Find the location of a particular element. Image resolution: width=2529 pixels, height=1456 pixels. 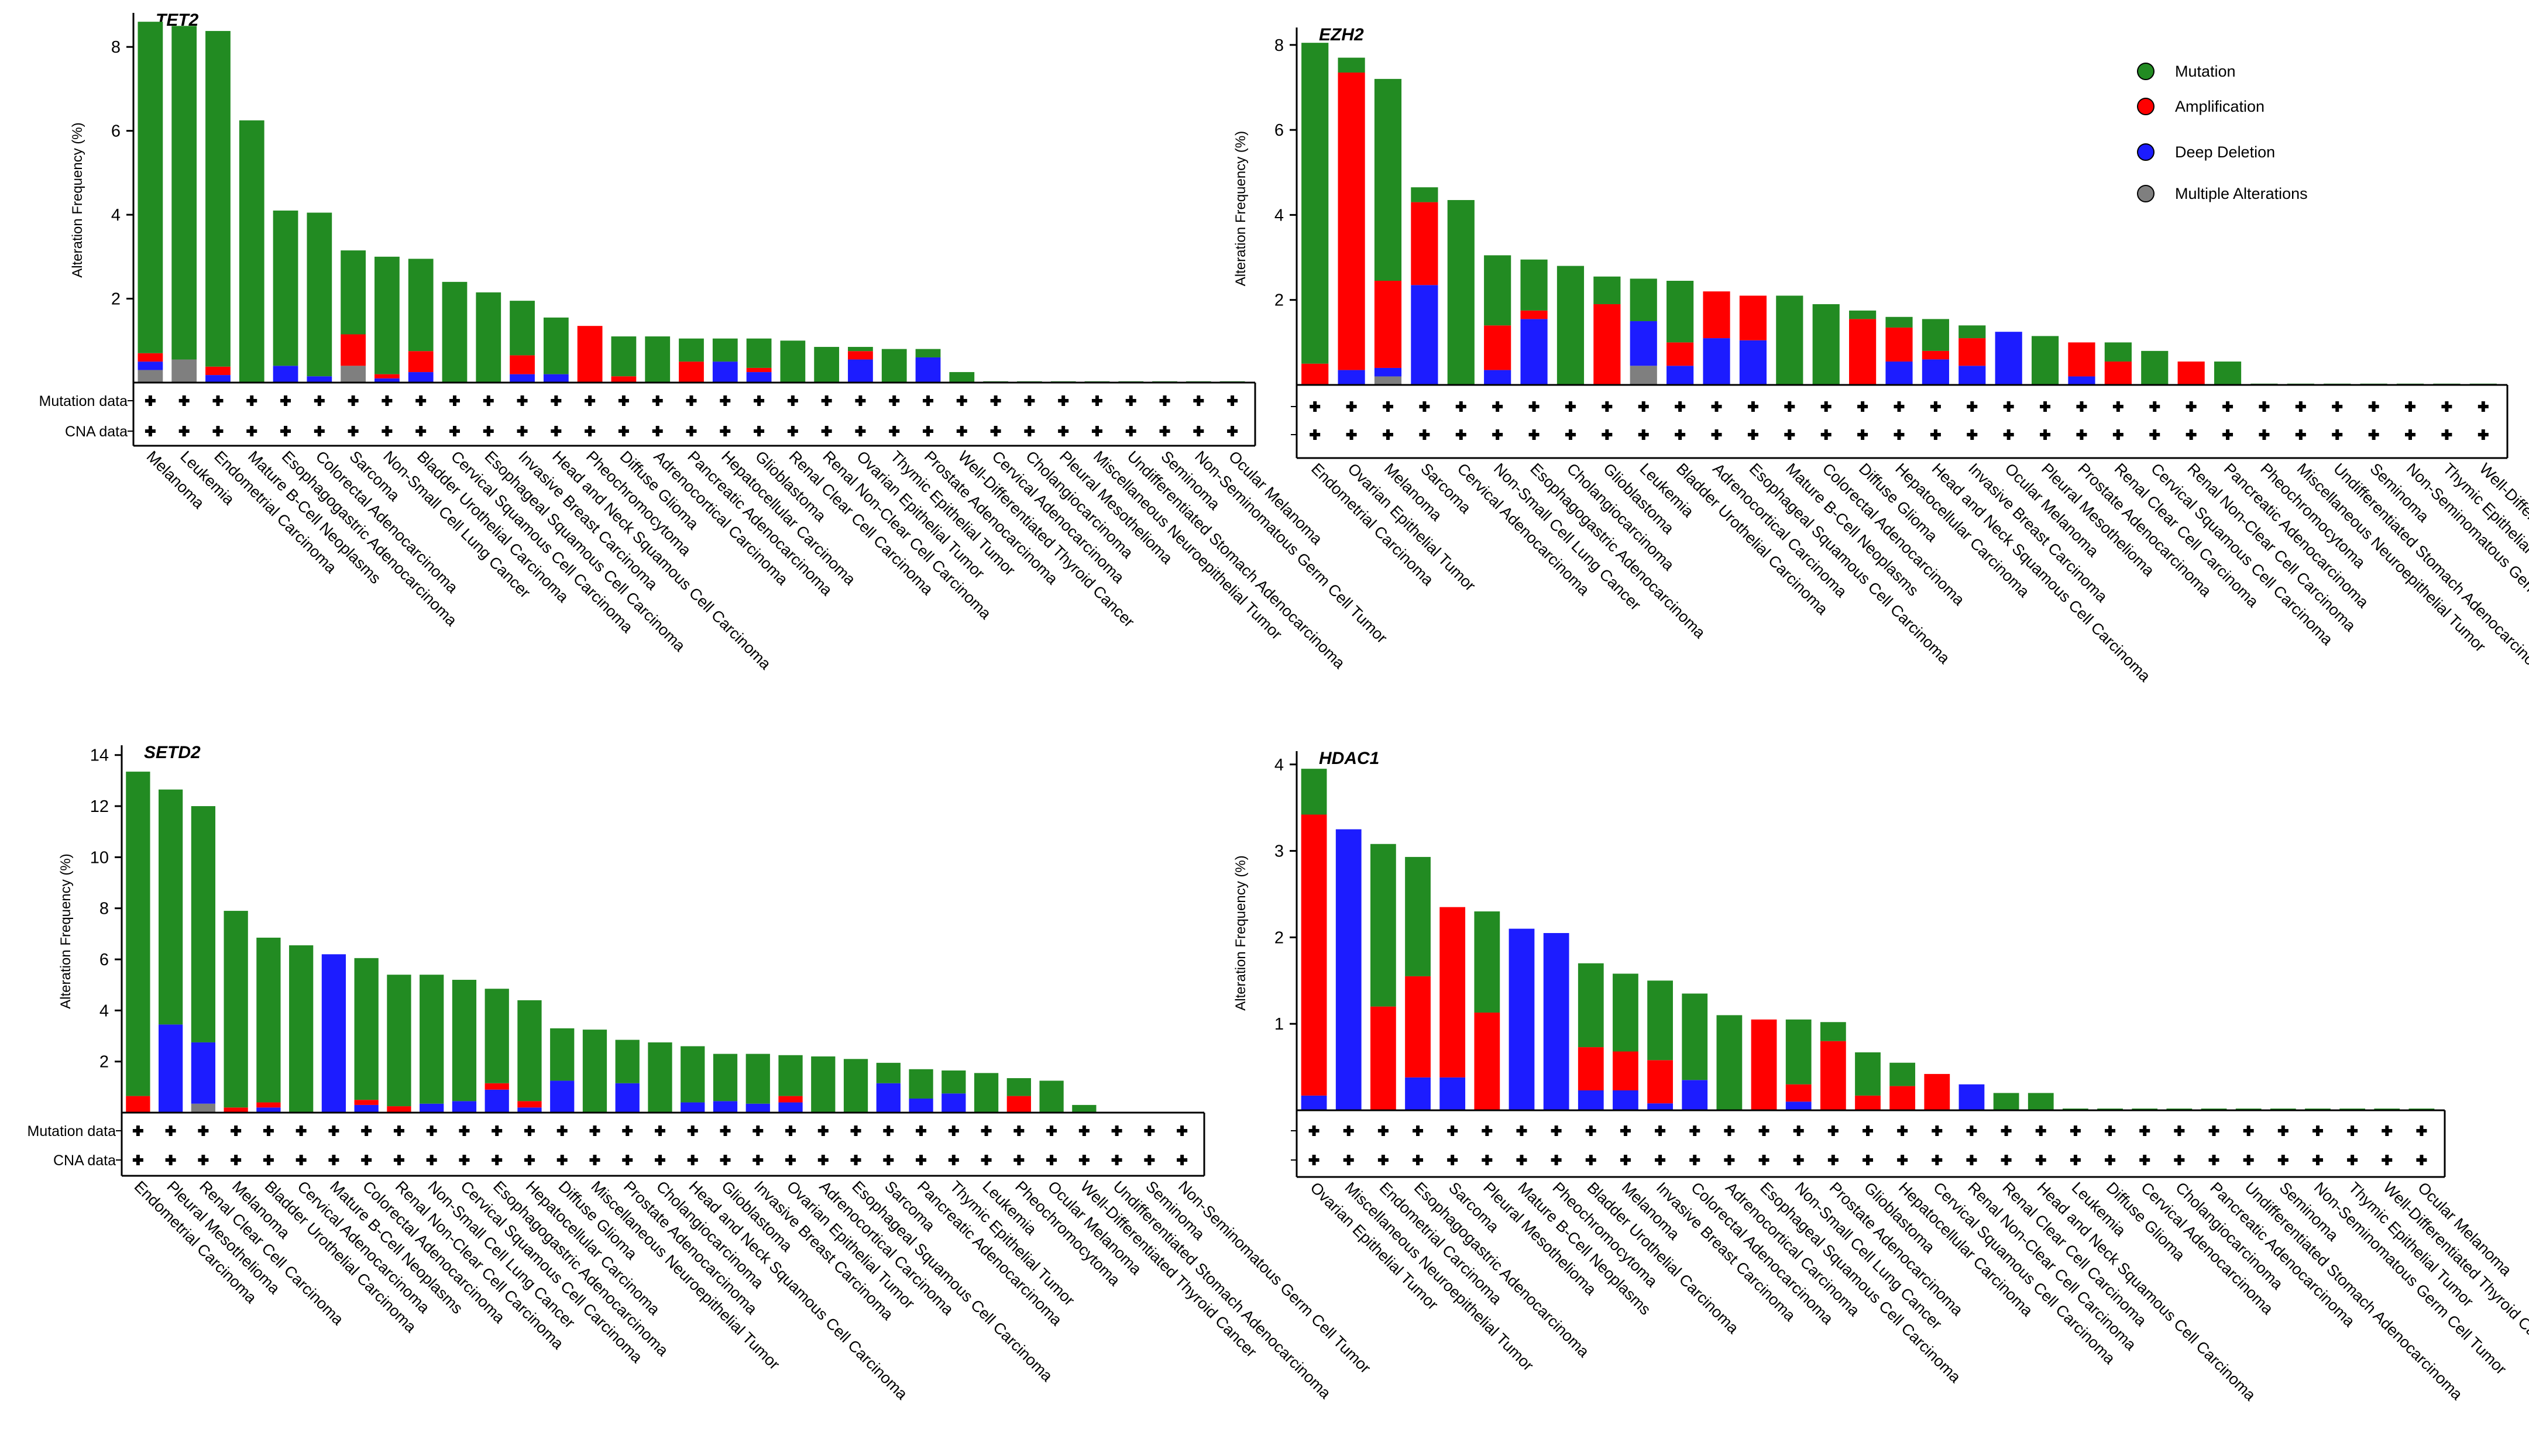

category-label: Undifferentiated Stomach Adenocarcinoma is located at coordinates (1222, 1290).